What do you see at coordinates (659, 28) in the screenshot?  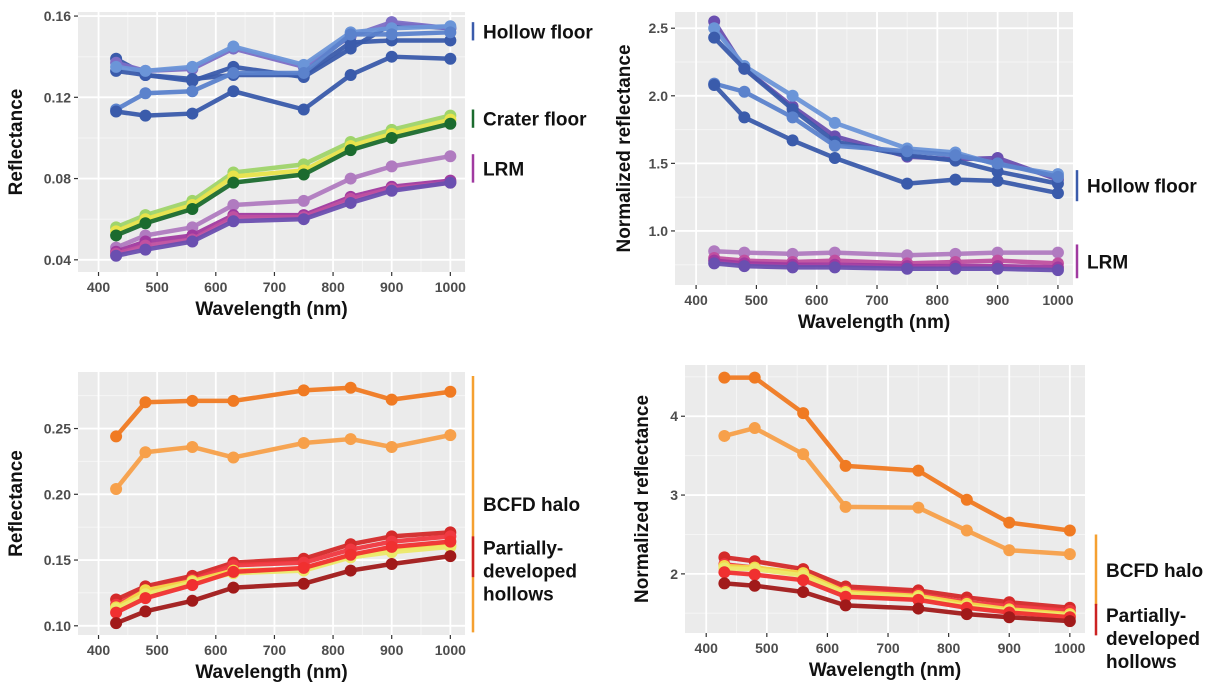 I see `y-tick-label: 2.5` at bounding box center [659, 28].